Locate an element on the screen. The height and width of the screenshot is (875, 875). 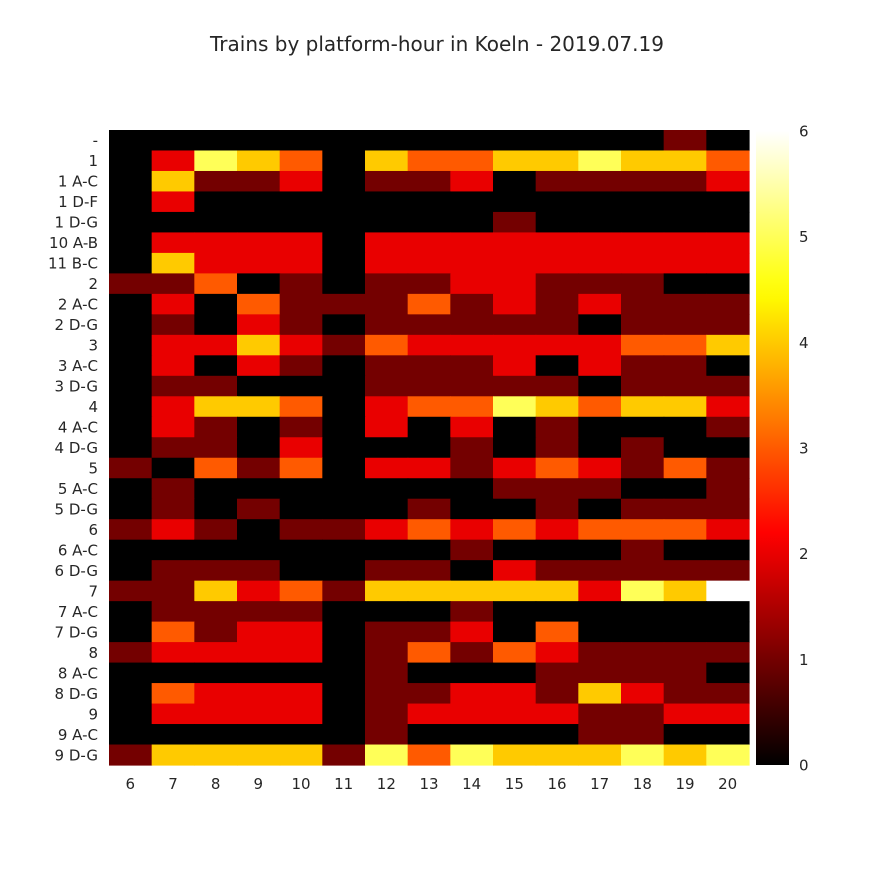
y-tick-label: 9 D-G is located at coordinates (76, 755).